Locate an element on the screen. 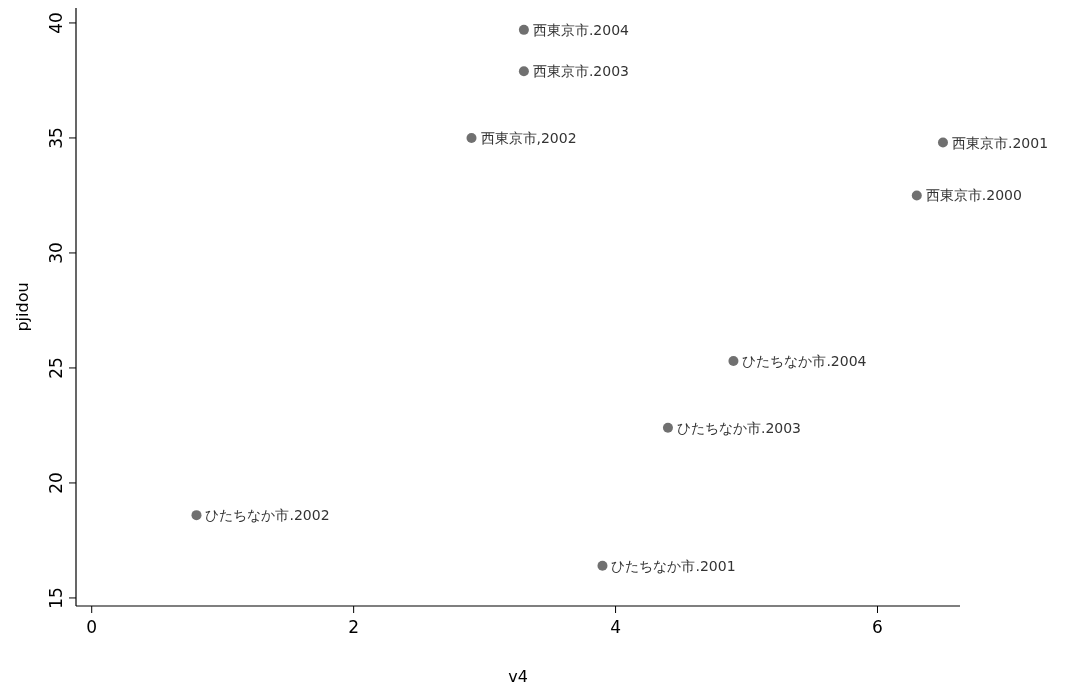 This screenshot has width=1084, height=688. annotation: 西東京市.2004 is located at coordinates (581, 29).